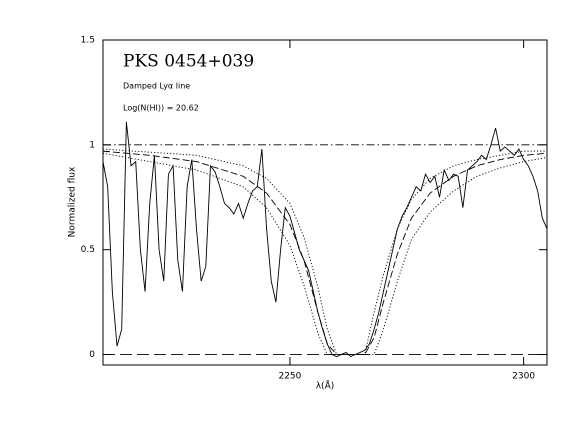 This screenshot has height=436, width=564. Describe the element at coordinates (92, 145) in the screenshot. I see `y-tick-label: 1` at that location.